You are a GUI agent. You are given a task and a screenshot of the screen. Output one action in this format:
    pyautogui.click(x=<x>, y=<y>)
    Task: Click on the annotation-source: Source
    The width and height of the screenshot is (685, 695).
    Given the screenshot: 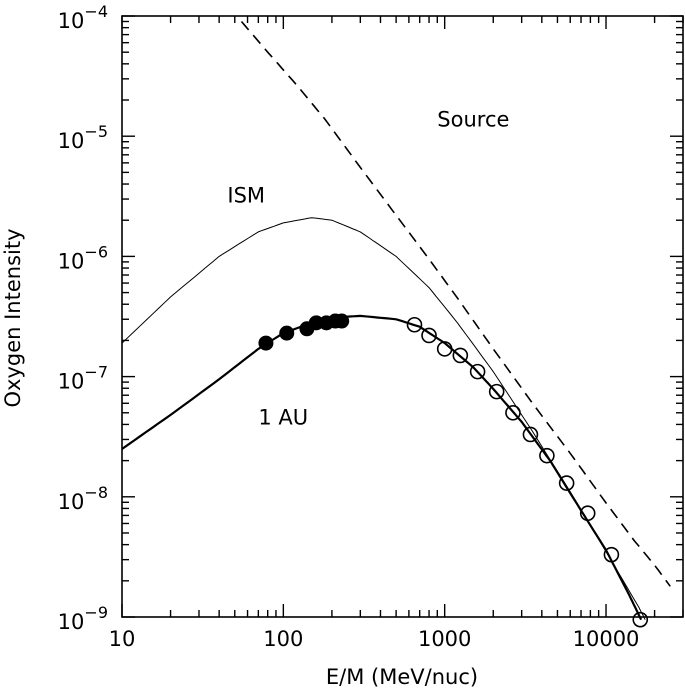 What is the action you would take?
    pyautogui.click(x=473, y=120)
    